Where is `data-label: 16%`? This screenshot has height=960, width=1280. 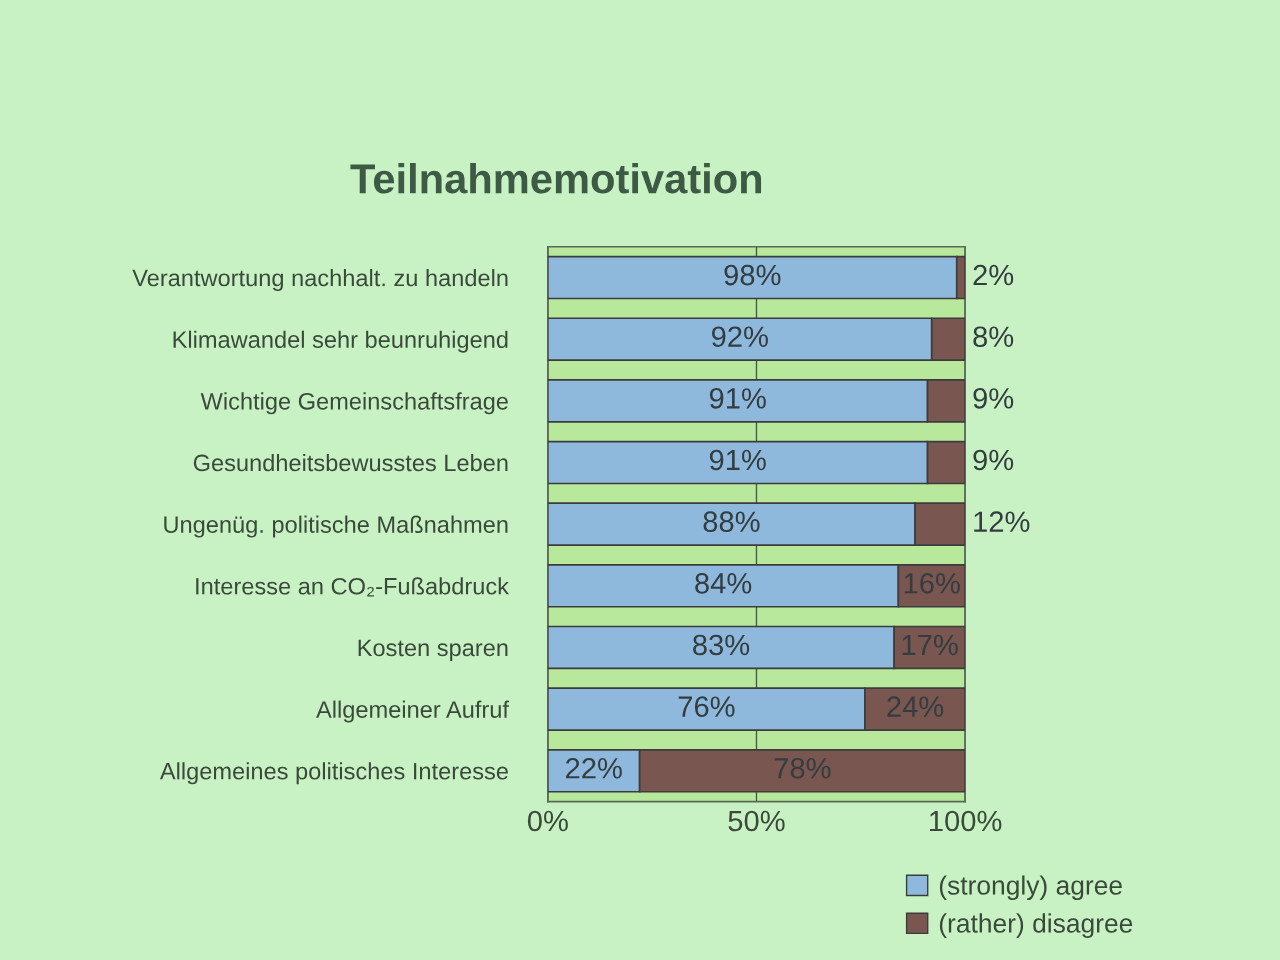 data-label: 16% is located at coordinates (932, 583).